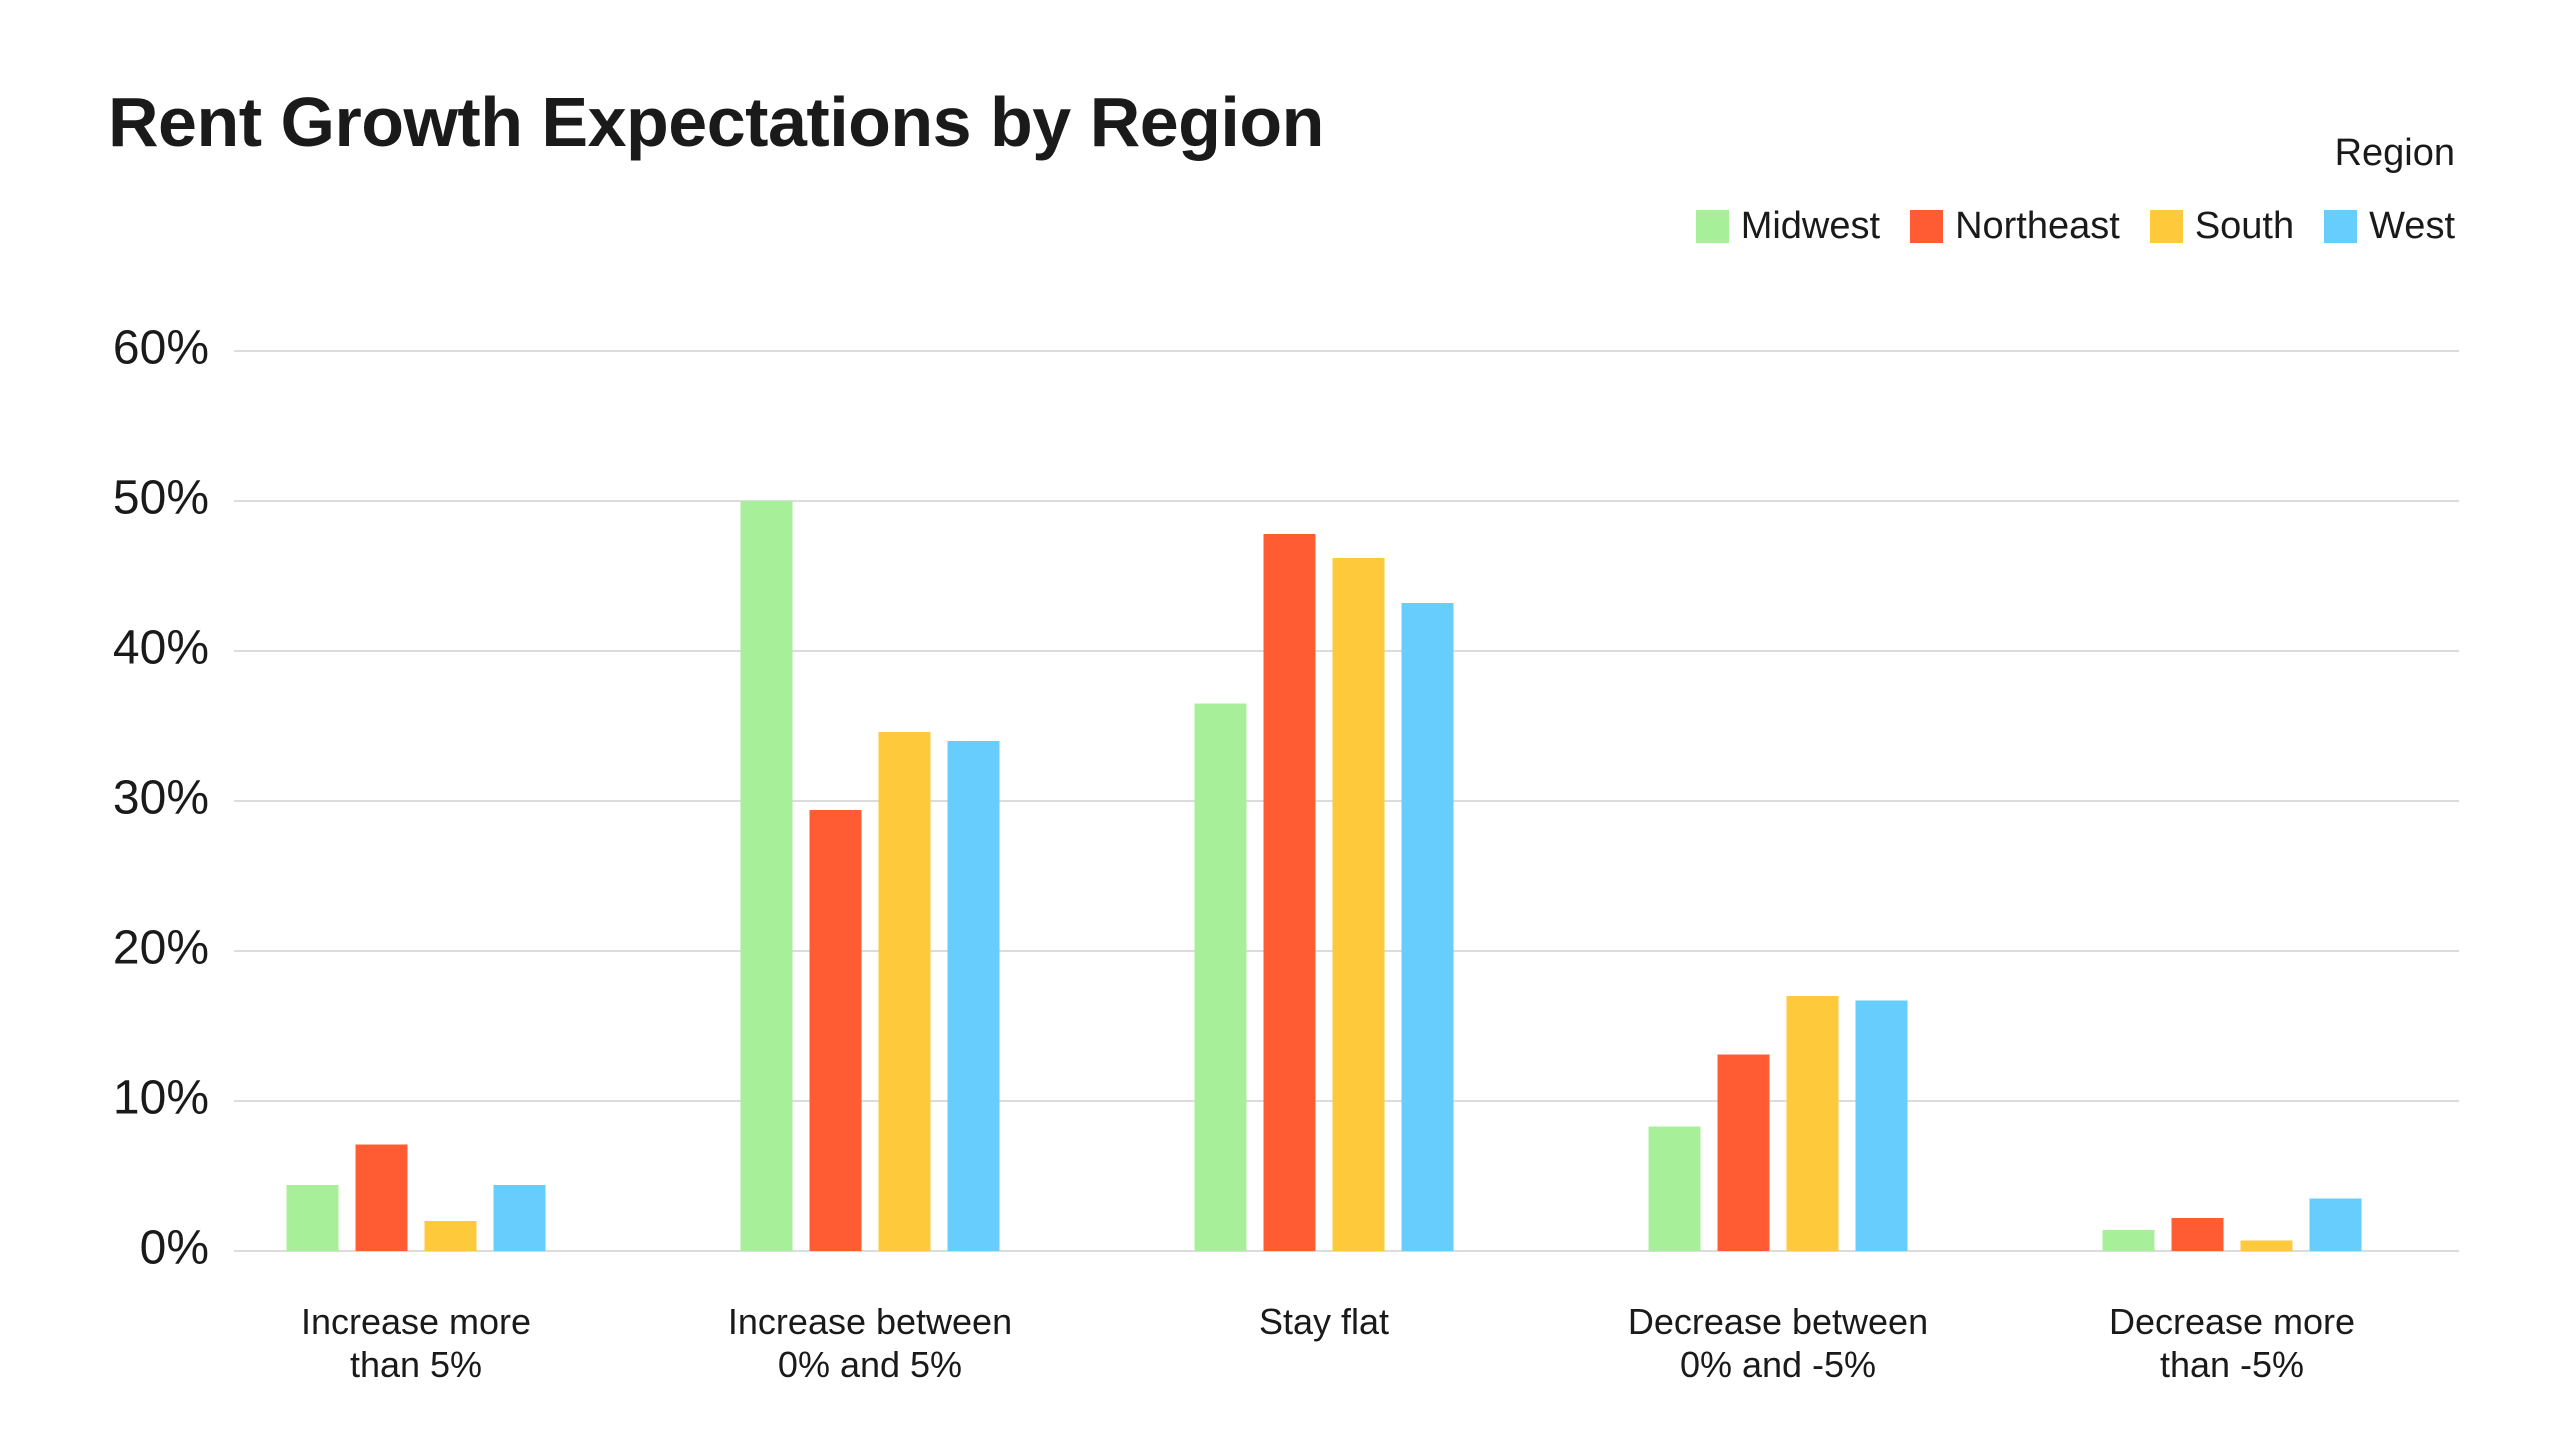  I want to click on y-tick-label: 20%, so click(161, 948).